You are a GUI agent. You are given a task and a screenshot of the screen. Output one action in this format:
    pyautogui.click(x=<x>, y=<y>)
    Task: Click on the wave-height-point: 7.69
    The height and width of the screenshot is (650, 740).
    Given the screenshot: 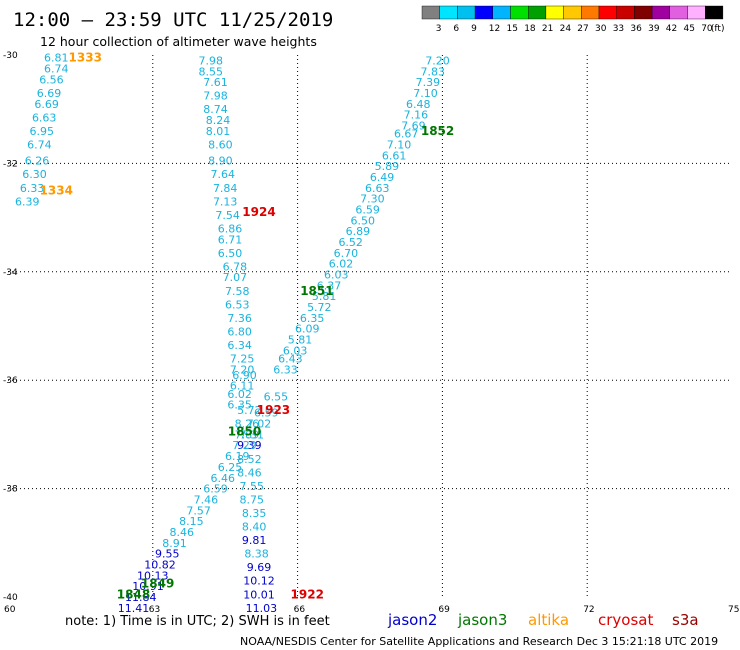 What is the action you would take?
    pyautogui.click(x=413, y=125)
    